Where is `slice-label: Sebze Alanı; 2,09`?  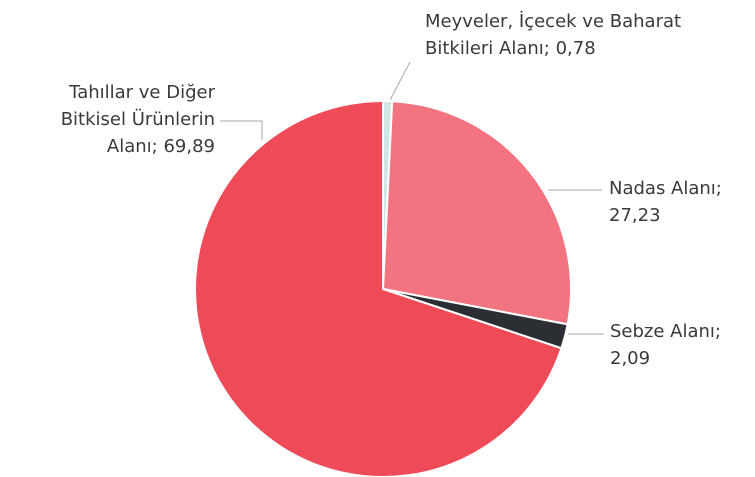 slice-label: Sebze Alanı; 2,09 is located at coordinates (682, 345).